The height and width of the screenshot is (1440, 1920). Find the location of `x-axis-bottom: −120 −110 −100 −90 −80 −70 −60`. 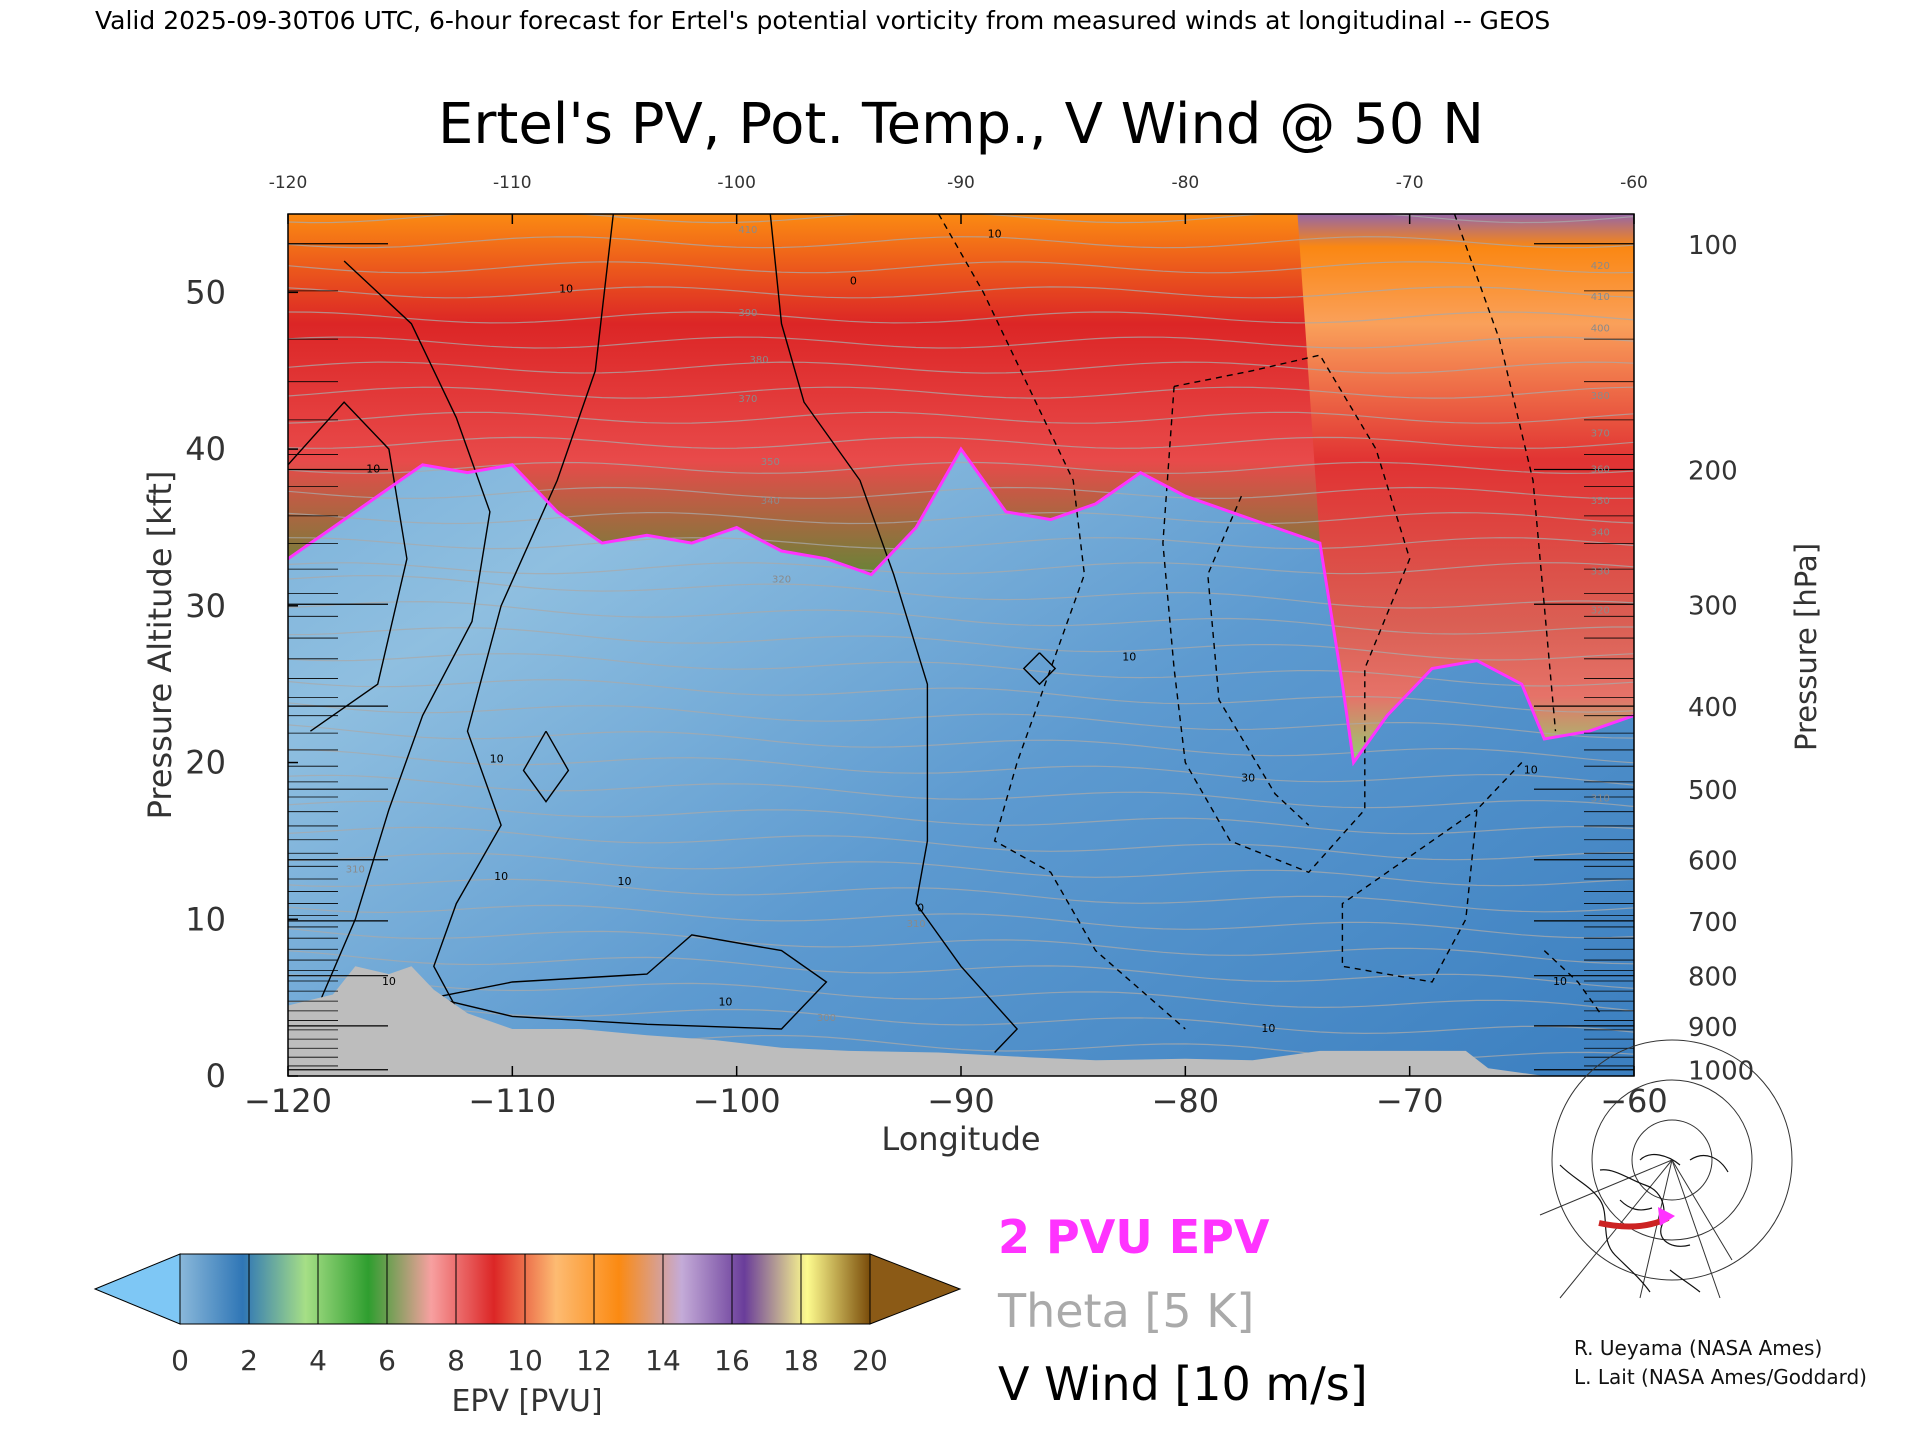

x-axis-bottom: −120 −110 −100 −90 −80 −70 −60 is located at coordinates (956, 1093).